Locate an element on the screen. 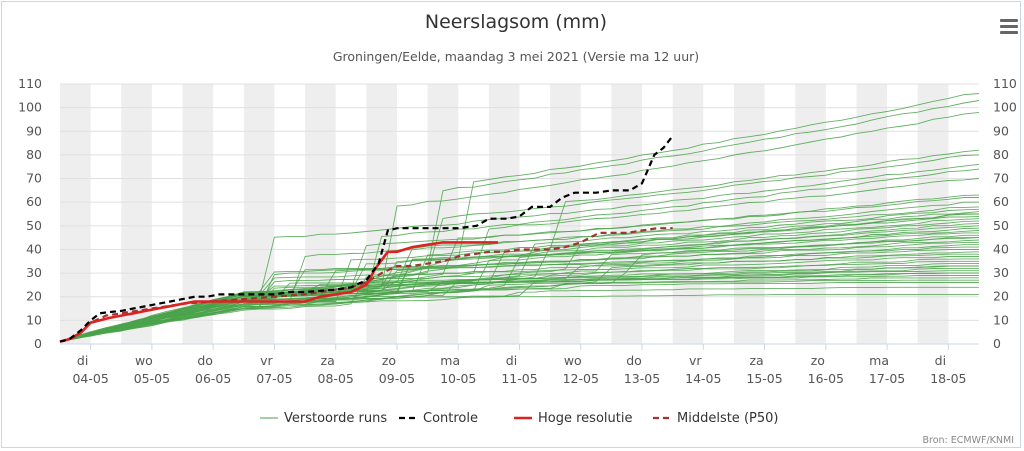  x-tick-date: 18-05 is located at coordinates (948, 378).